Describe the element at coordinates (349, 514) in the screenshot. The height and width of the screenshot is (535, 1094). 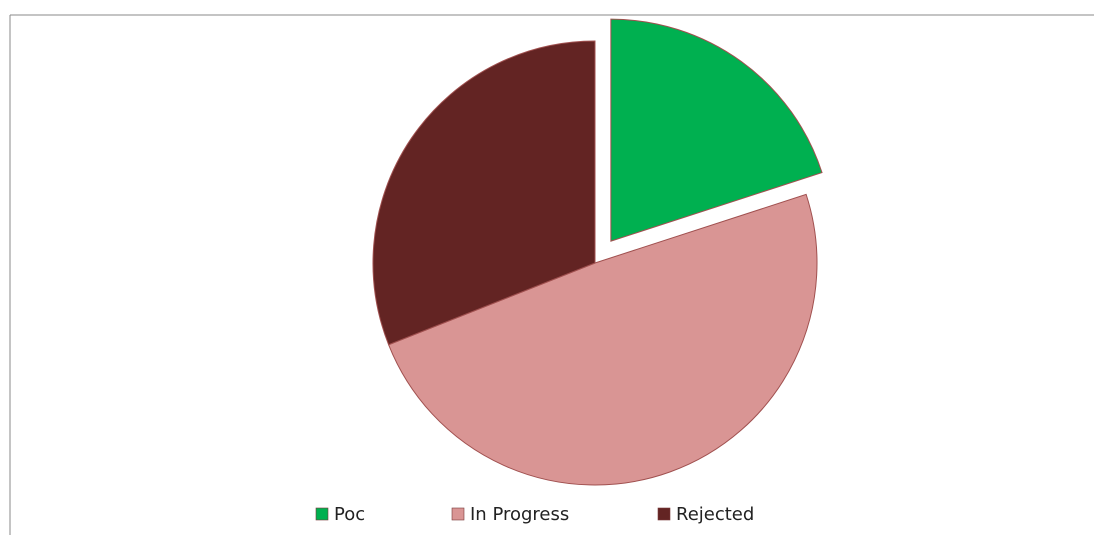
I see `legend-label: Poc` at that location.